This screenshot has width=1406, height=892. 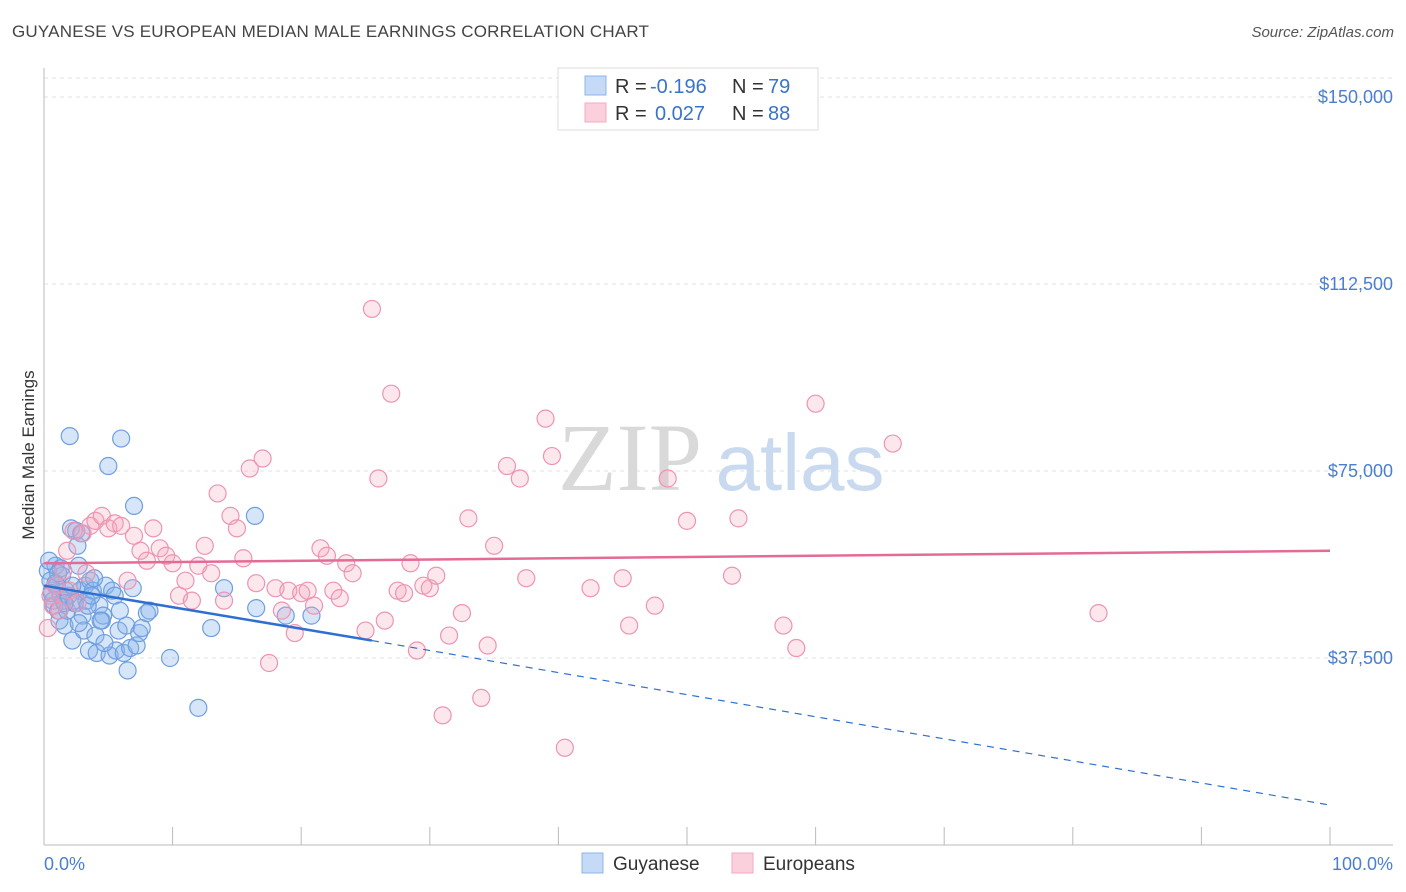 What do you see at coordinates (748, 87) in the screenshot?
I see `legend-n-label-guyanese: N =` at bounding box center [748, 87].